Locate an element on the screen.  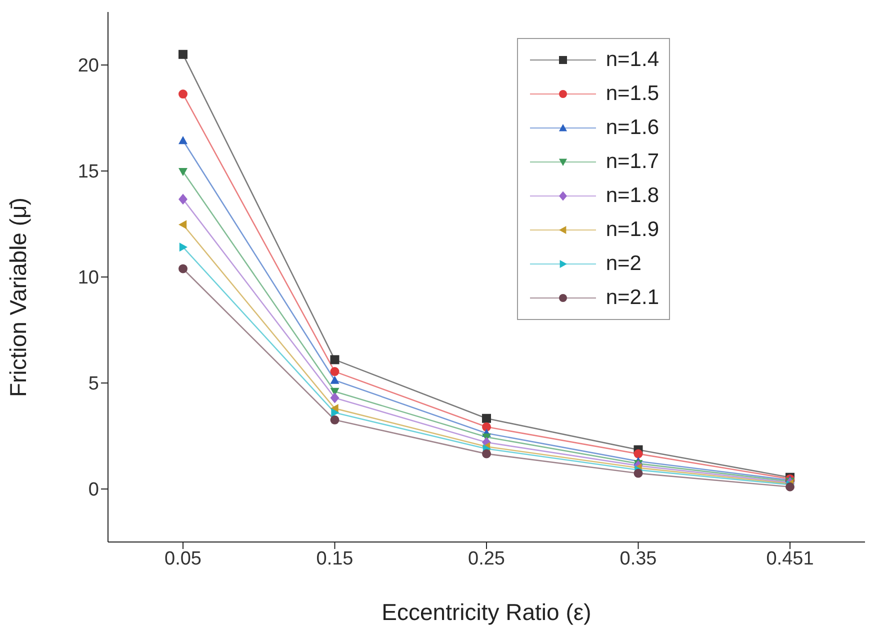
legend-label: n=1.4 is located at coordinates (632, 60).